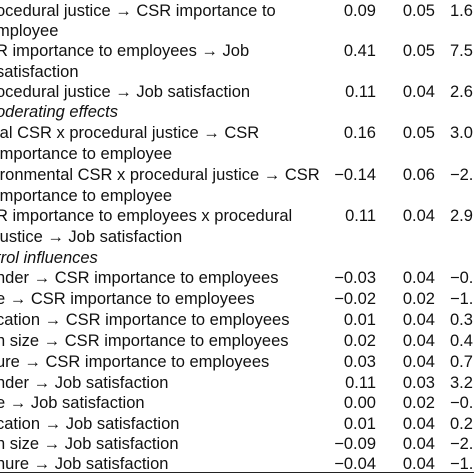  Describe the element at coordinates (146, 216) in the screenshot. I see `row-path-label: R importance to employees x procedural` at that location.